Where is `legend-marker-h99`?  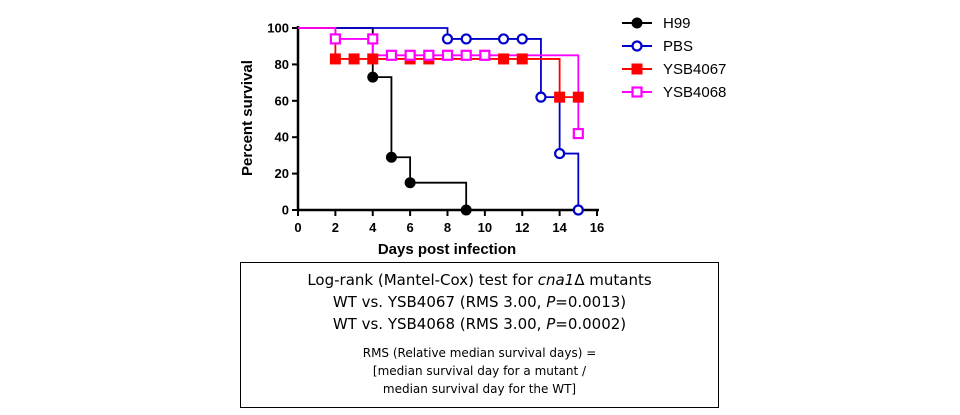
legend-marker-h99 is located at coordinates (637, 23).